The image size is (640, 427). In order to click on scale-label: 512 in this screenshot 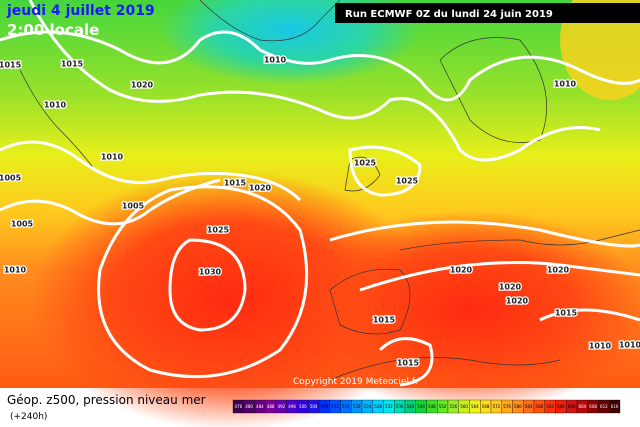, I will do `click(335, 406)`.